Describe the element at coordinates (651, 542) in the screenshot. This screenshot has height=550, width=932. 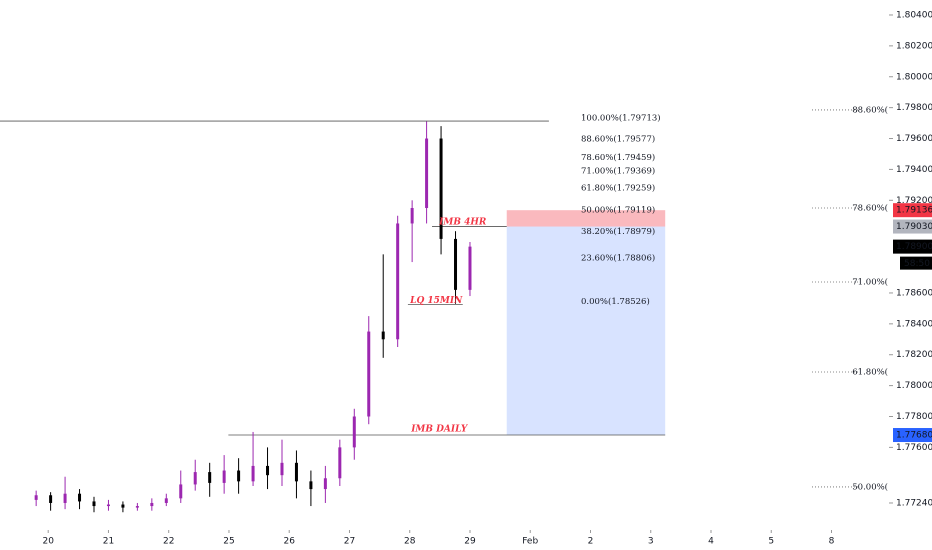
I see `x-tick-label: 3` at that location.